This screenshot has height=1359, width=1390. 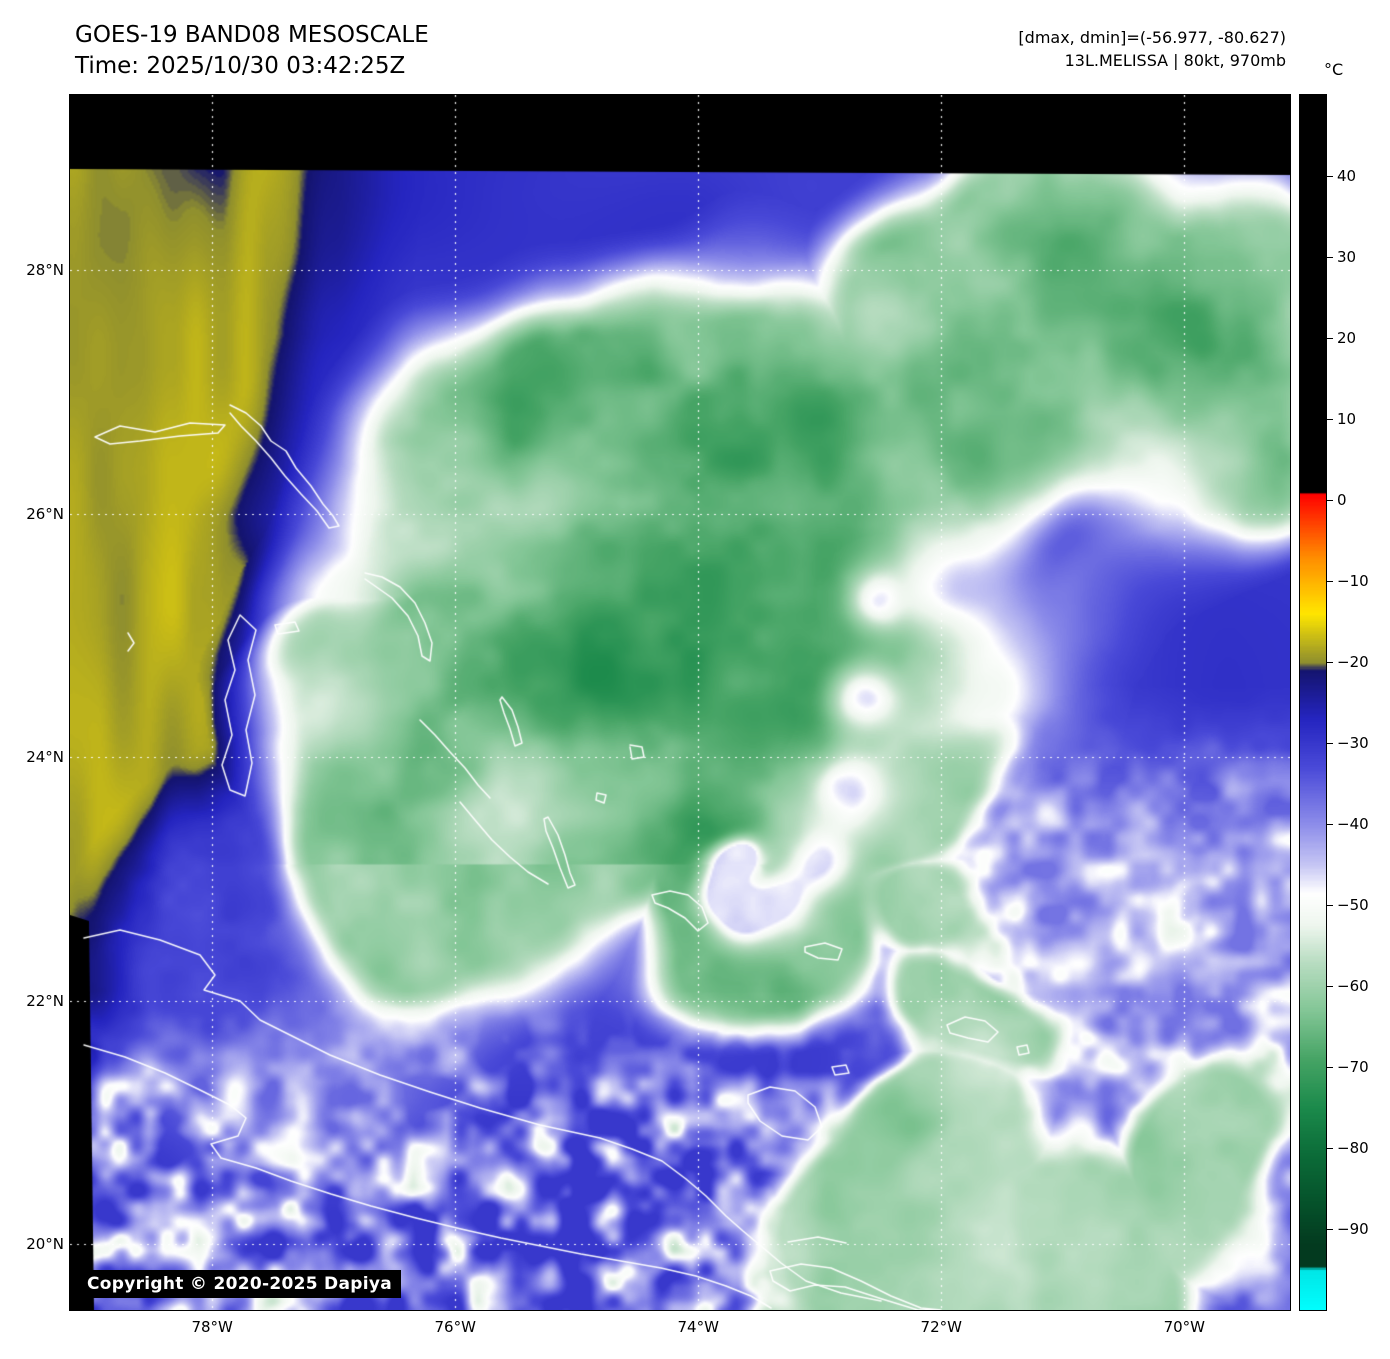 I want to click on colorbar-tick-10: 10, so click(x=1347, y=419).